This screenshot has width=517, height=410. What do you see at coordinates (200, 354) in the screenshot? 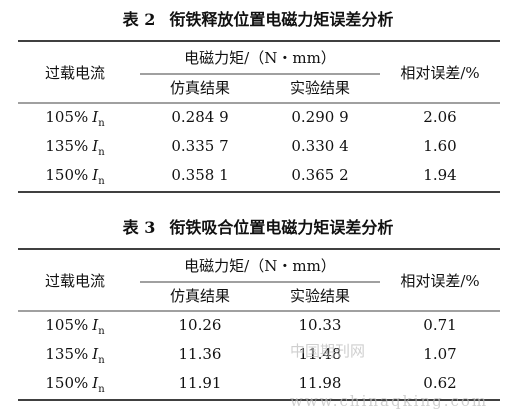
I see `table-cell: 11.36` at bounding box center [200, 354].